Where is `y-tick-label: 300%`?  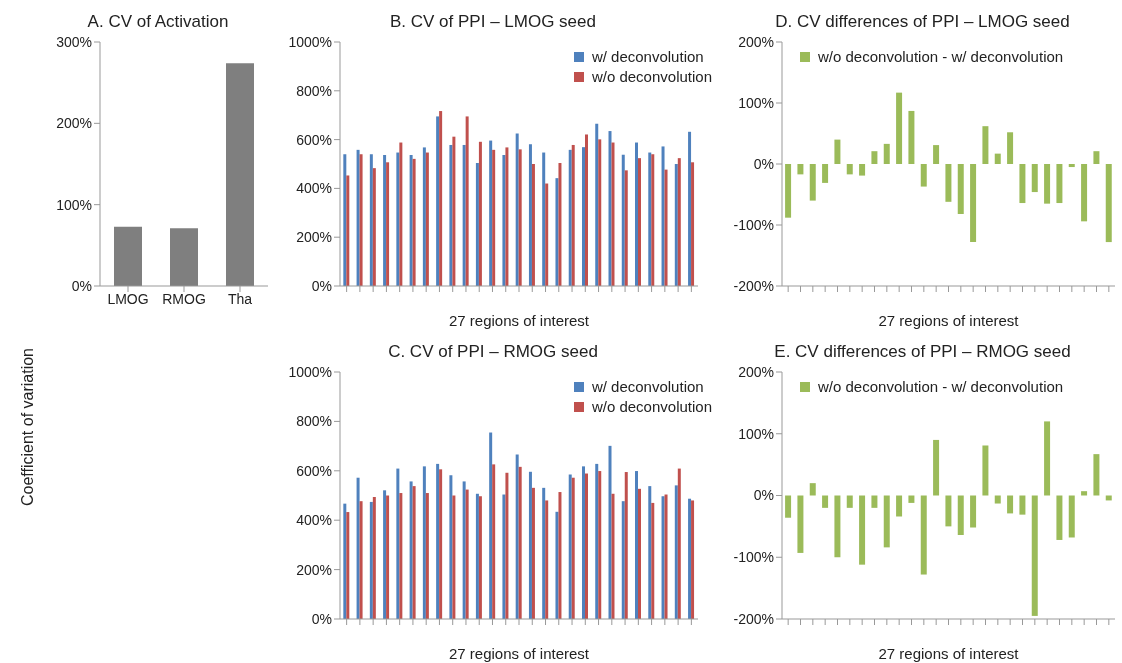
y-tick-label: 300% is located at coordinates (74, 41).